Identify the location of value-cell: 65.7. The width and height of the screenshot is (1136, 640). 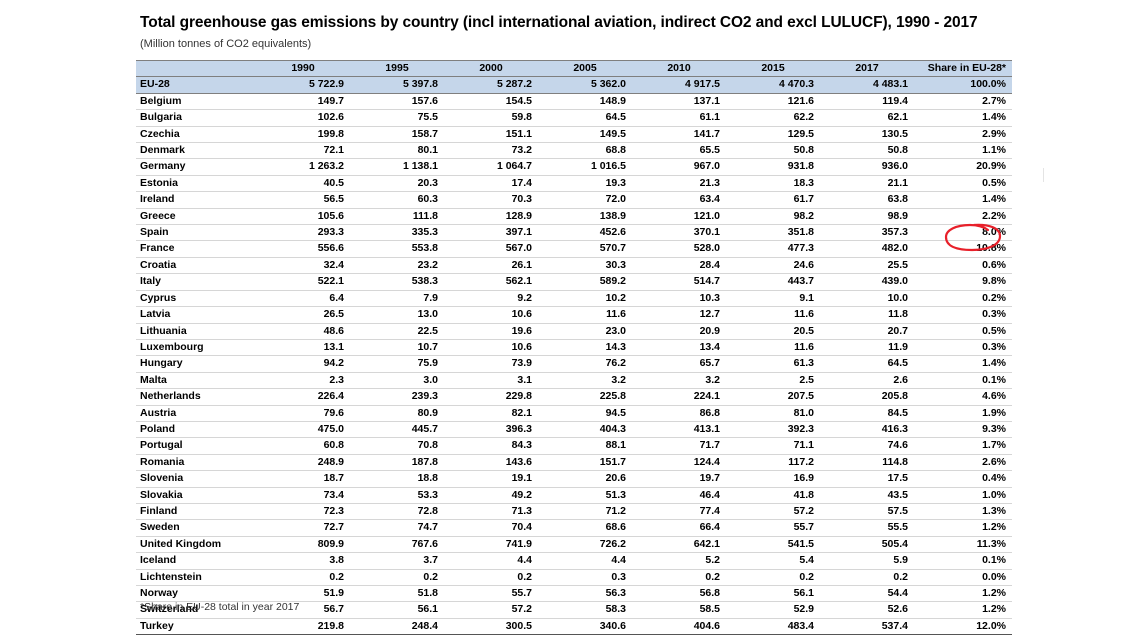
(679, 364).